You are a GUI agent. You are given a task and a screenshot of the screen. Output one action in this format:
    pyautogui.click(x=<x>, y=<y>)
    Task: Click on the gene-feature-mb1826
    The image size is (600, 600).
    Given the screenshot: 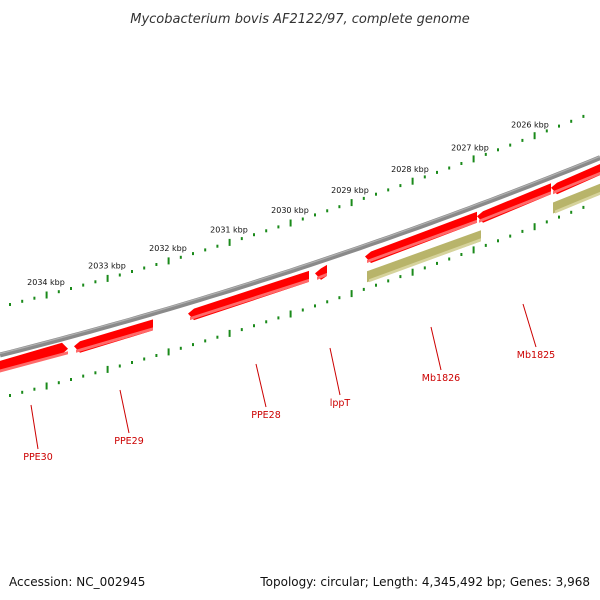 What is the action you would take?
    pyautogui.click(x=424, y=256)
    